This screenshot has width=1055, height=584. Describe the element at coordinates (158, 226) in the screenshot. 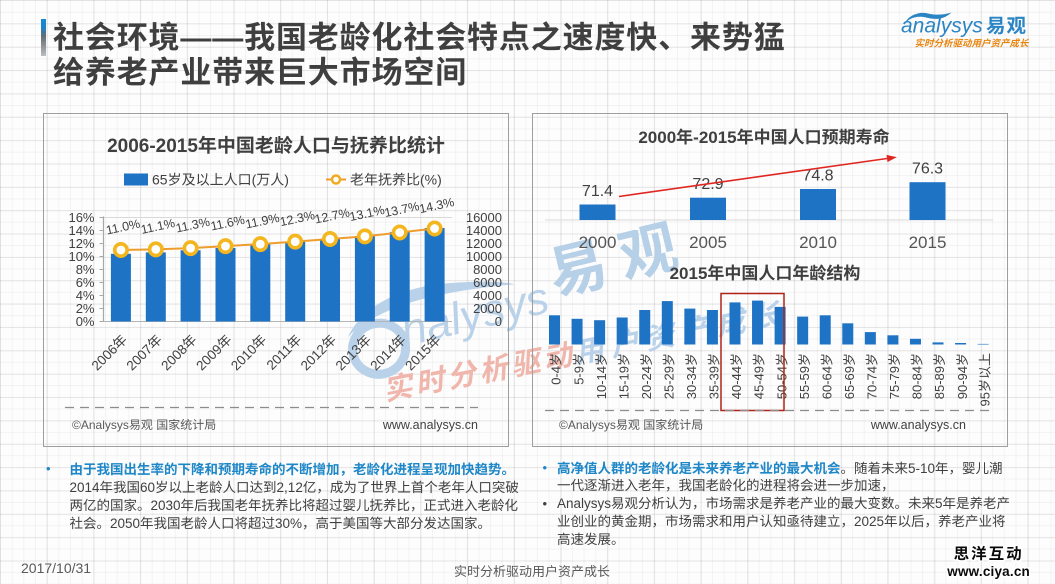

I see `svg-text: 11.1%` at that location.